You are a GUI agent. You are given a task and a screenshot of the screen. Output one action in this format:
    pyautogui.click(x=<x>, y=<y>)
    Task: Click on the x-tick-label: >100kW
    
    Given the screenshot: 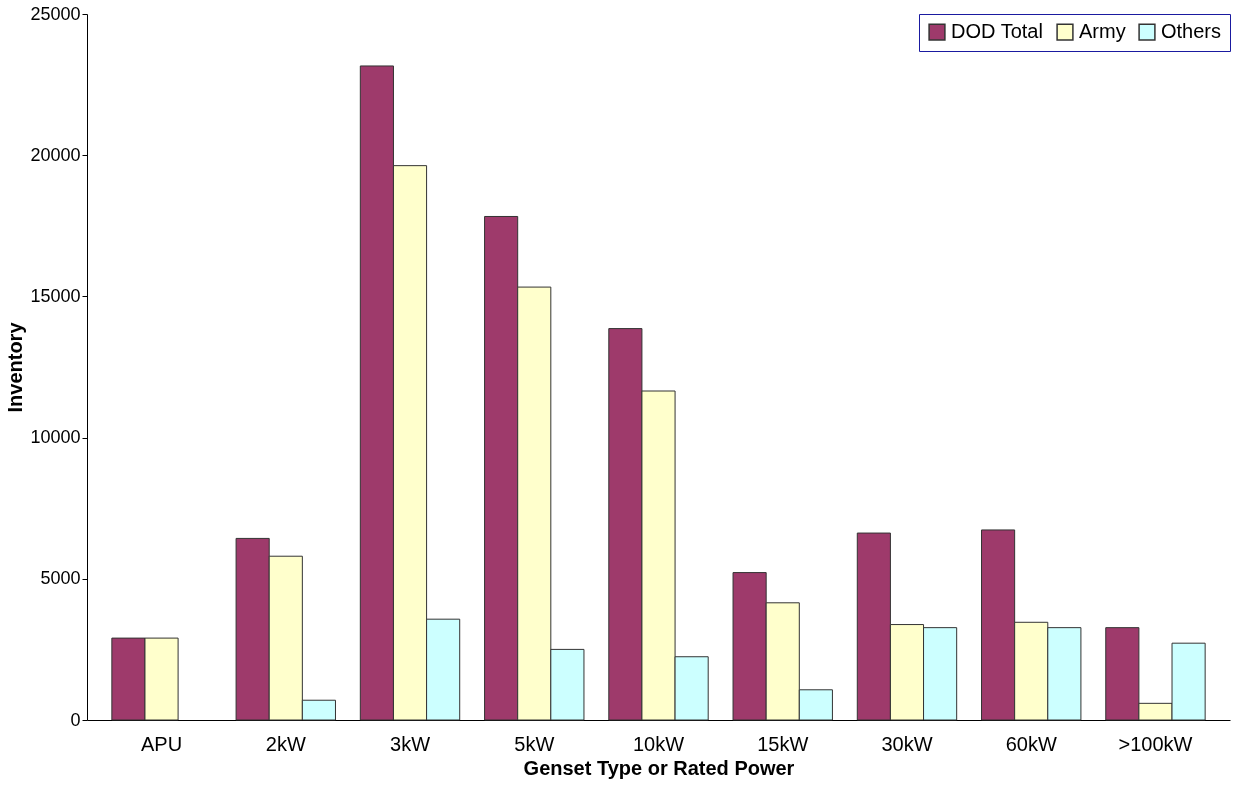 What is the action you would take?
    pyautogui.click(x=1155, y=743)
    